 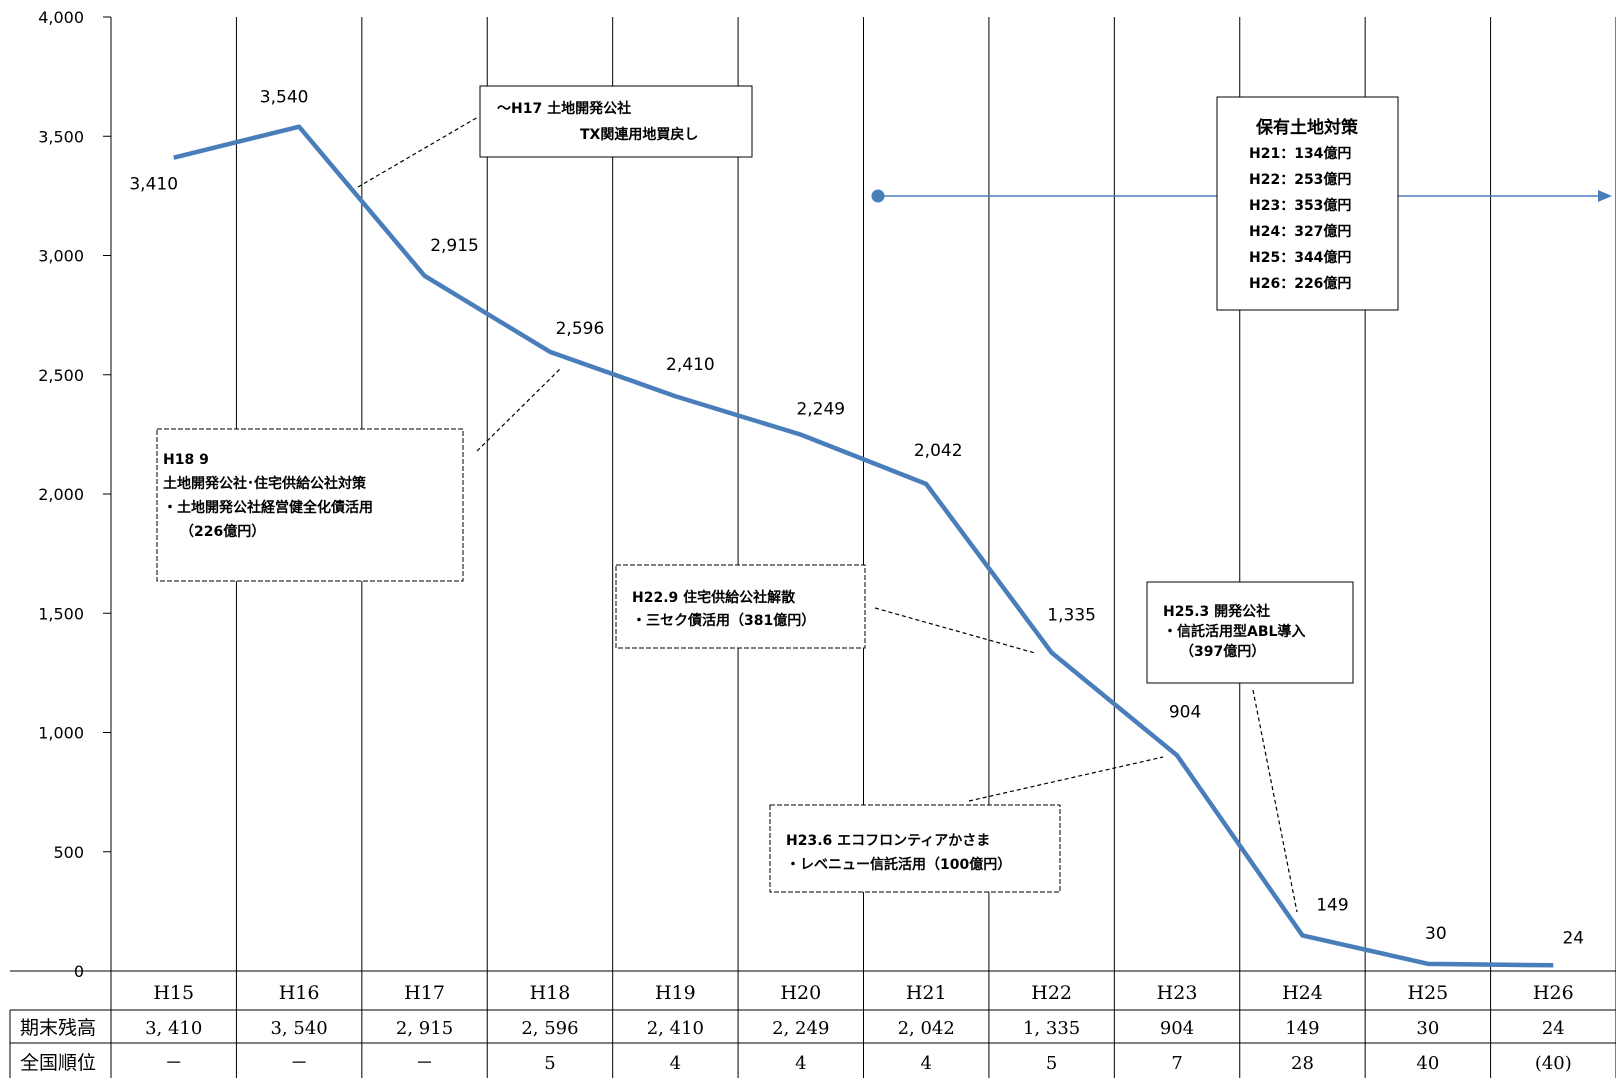 I want to click on arrow-head, so click(x=1605, y=196).